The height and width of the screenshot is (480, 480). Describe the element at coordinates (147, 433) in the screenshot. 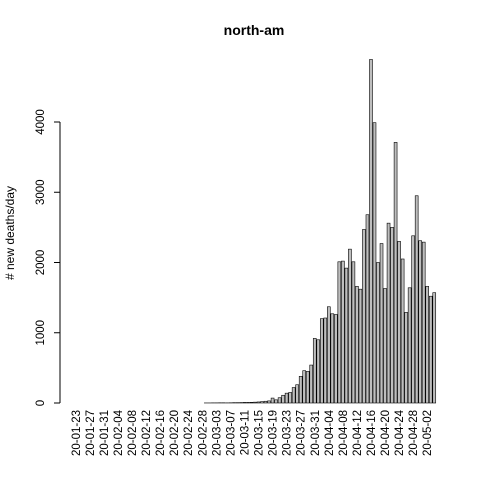

I see `x-tick-label: 20-02-12` at that location.